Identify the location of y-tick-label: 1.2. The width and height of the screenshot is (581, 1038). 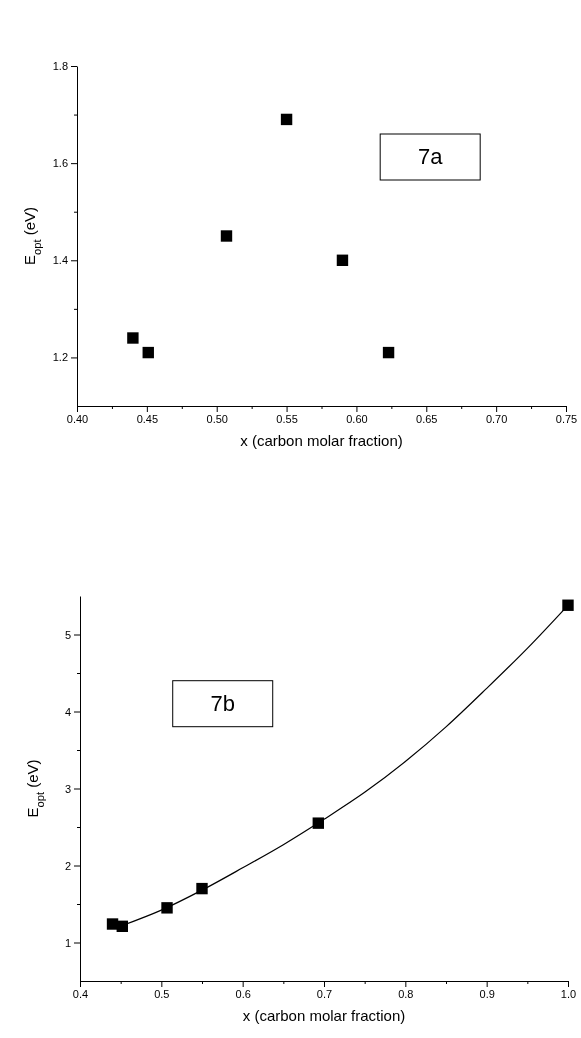
(60, 357).